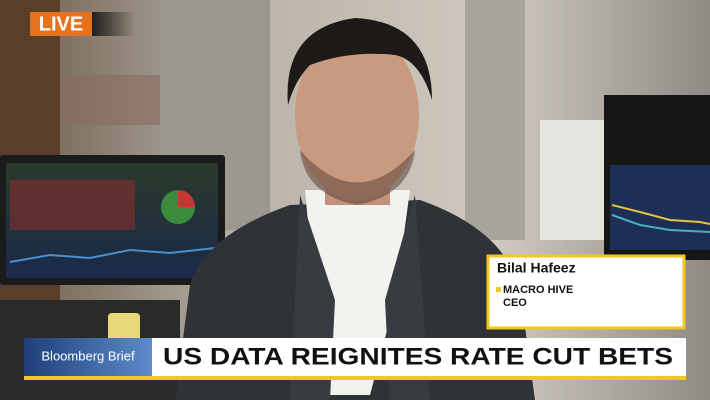 Image resolution: width=710 pixels, height=400 pixels. I want to click on face, so click(357, 115).